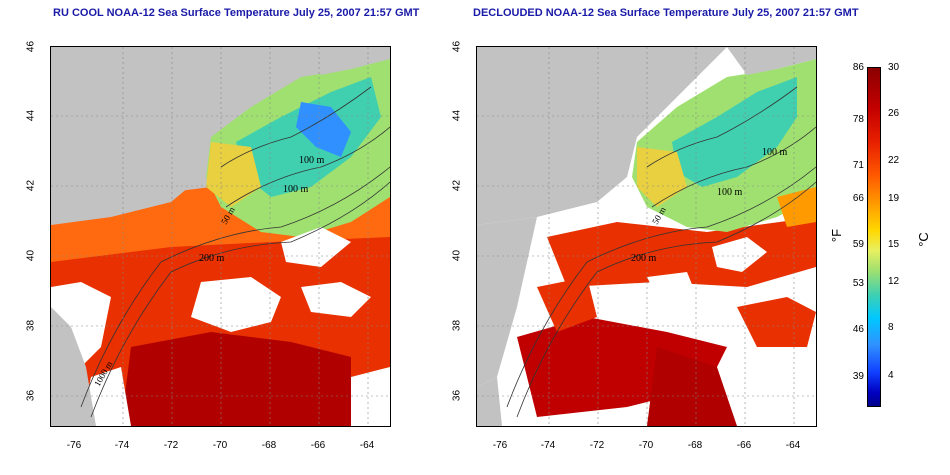  Describe the element at coordinates (457, 46) in the screenshot. I see `lat-tick-right: 46` at that location.